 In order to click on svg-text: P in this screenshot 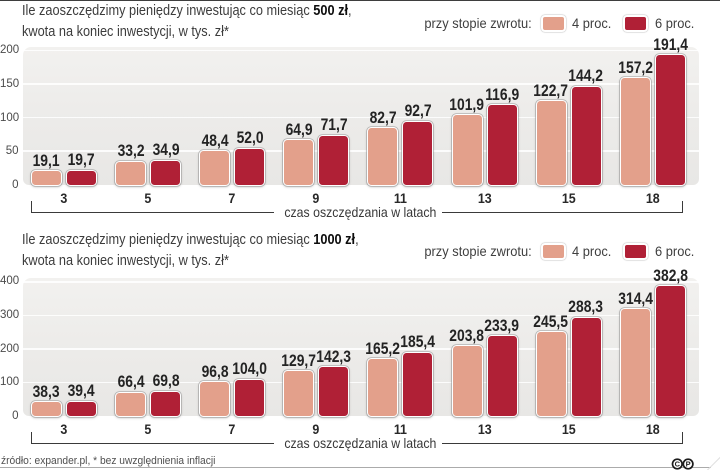, I will do `click(688, 463)`.